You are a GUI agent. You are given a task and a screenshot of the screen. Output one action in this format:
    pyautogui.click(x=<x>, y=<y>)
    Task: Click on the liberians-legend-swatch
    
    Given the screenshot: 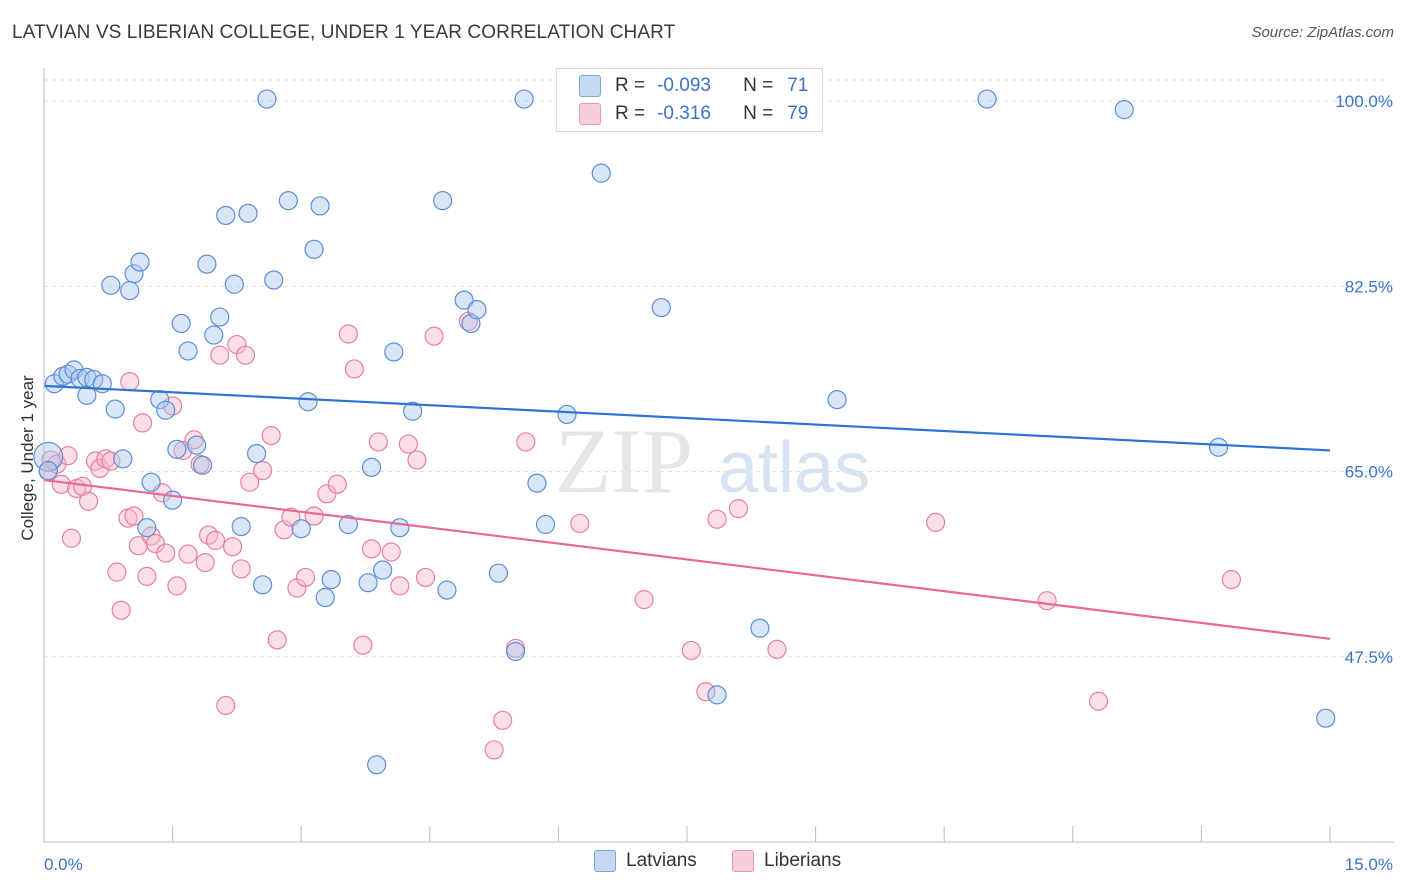 What is the action you would take?
    pyautogui.click(x=743, y=861)
    